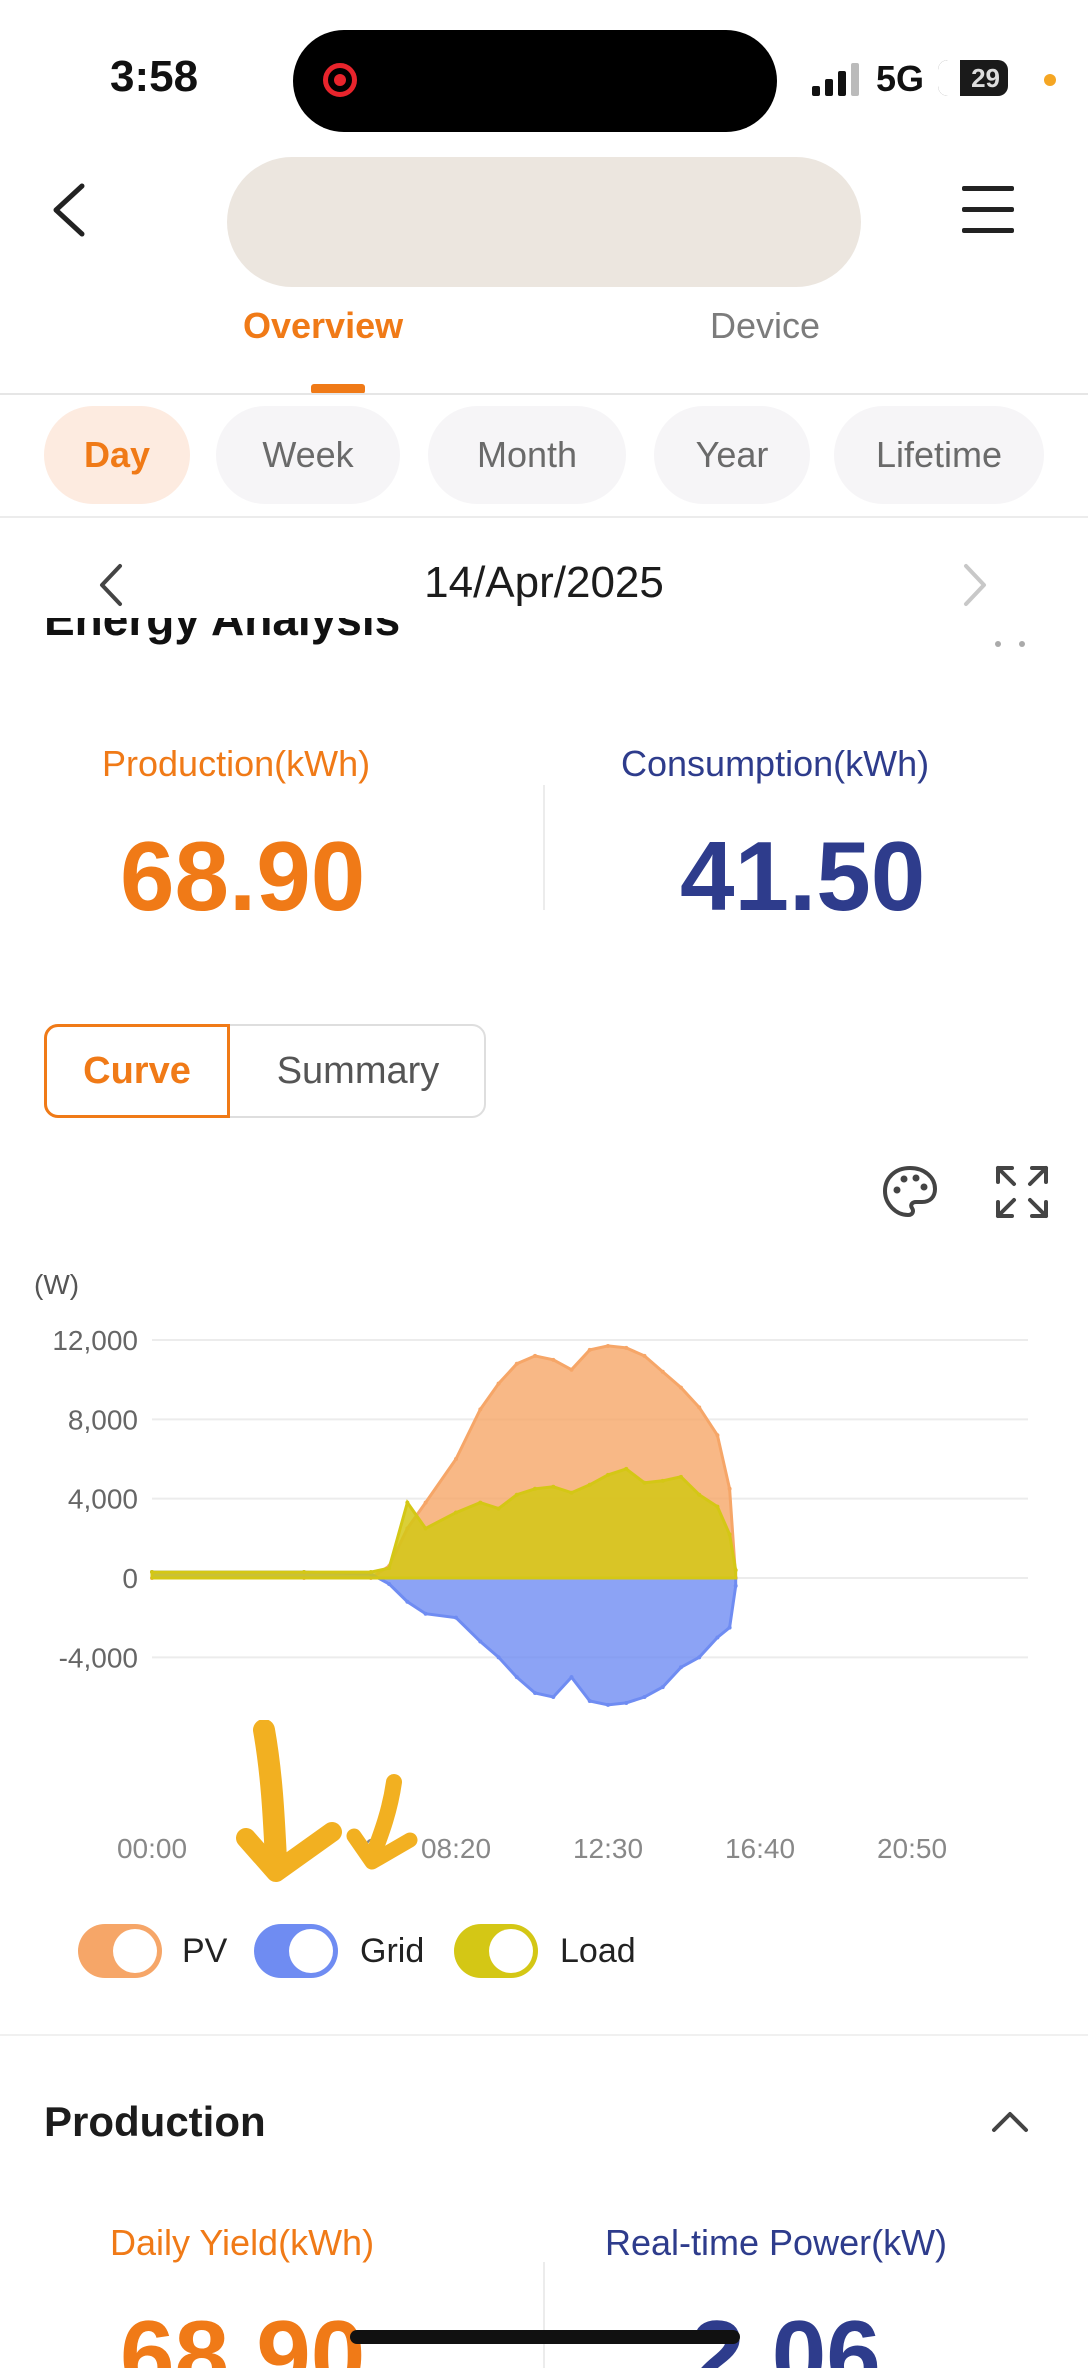 This screenshot has width=1088, height=2368. I want to click on network-type: 5G, so click(900, 78).